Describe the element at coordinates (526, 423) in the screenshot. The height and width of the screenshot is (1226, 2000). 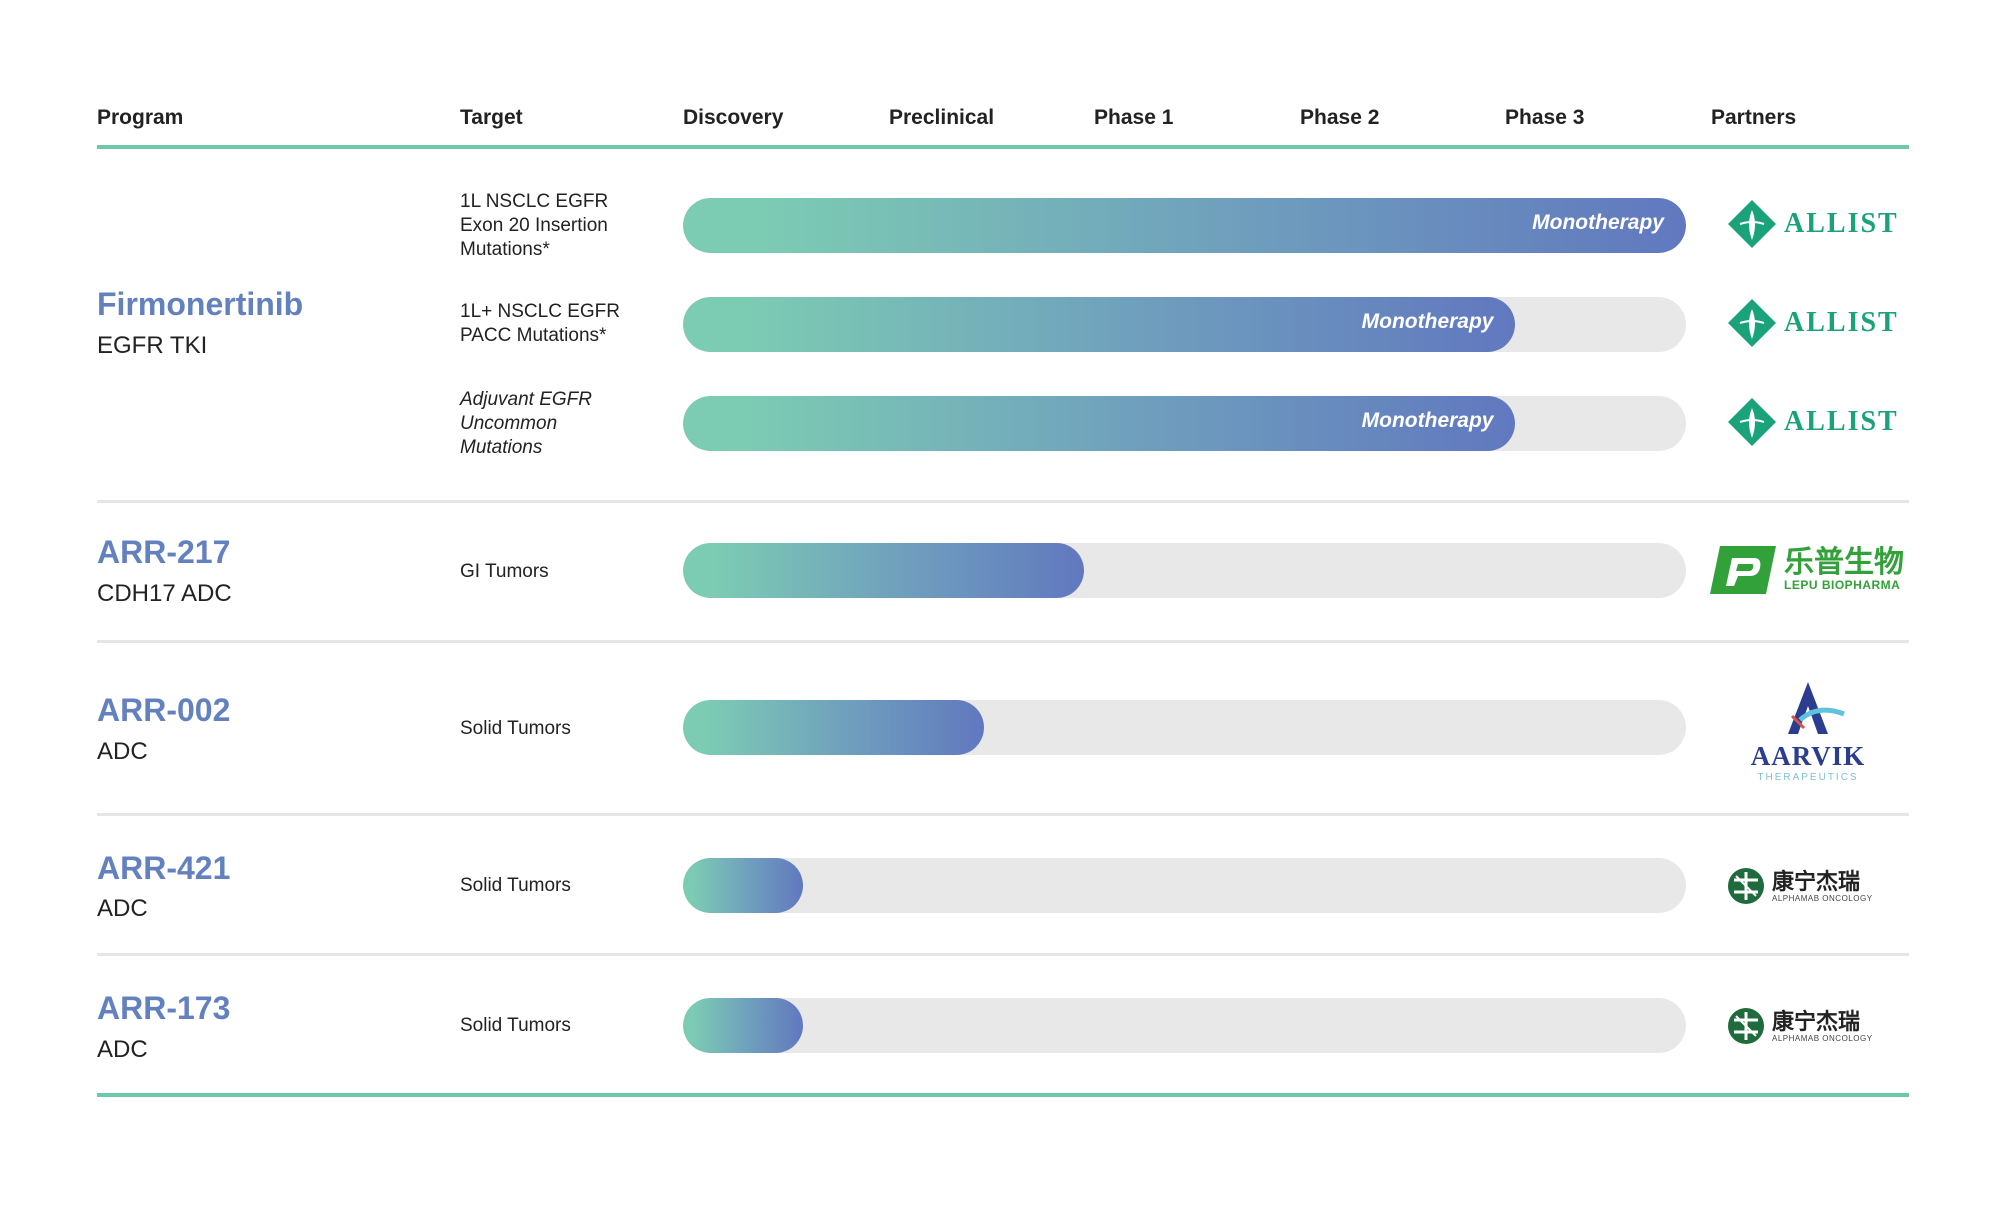
I see `target-label: Adjuvant EGFR Uncommon Mutations` at that location.